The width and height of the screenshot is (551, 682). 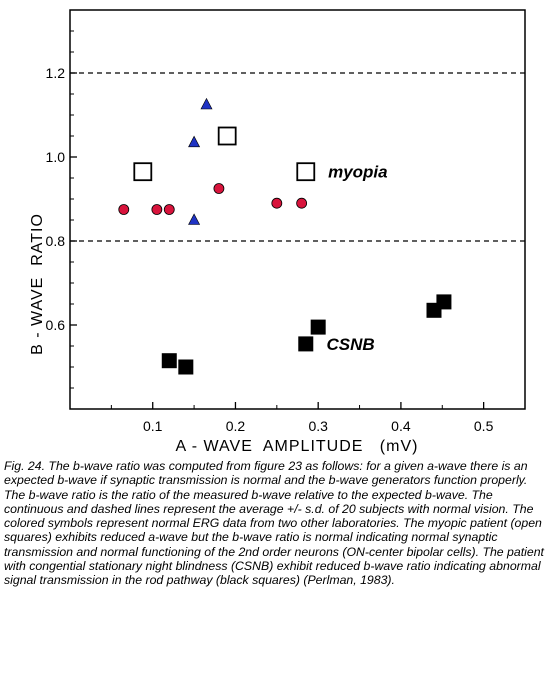 I want to click on x-axis-title: A - WAVE AMPLITUDE (mV), so click(x=297, y=446).